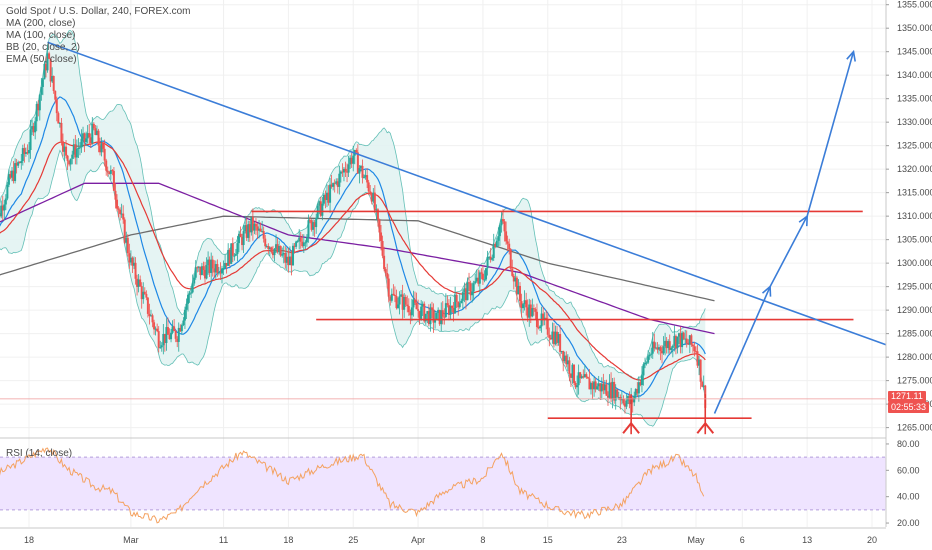  I want to click on indicator-ma100: MA (100, close), so click(41, 35).